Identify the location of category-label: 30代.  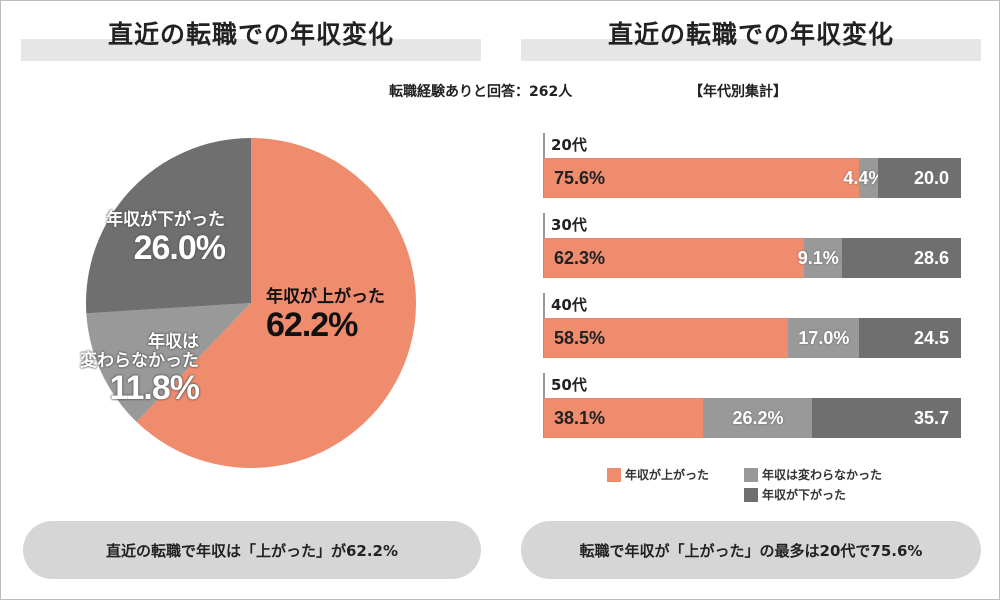
(569, 225).